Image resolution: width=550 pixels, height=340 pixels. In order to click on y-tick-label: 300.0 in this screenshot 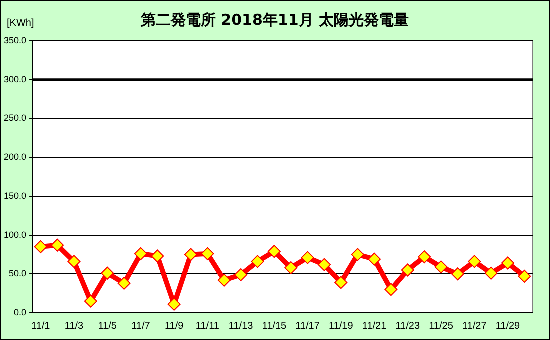, I will do `click(15, 79)`.